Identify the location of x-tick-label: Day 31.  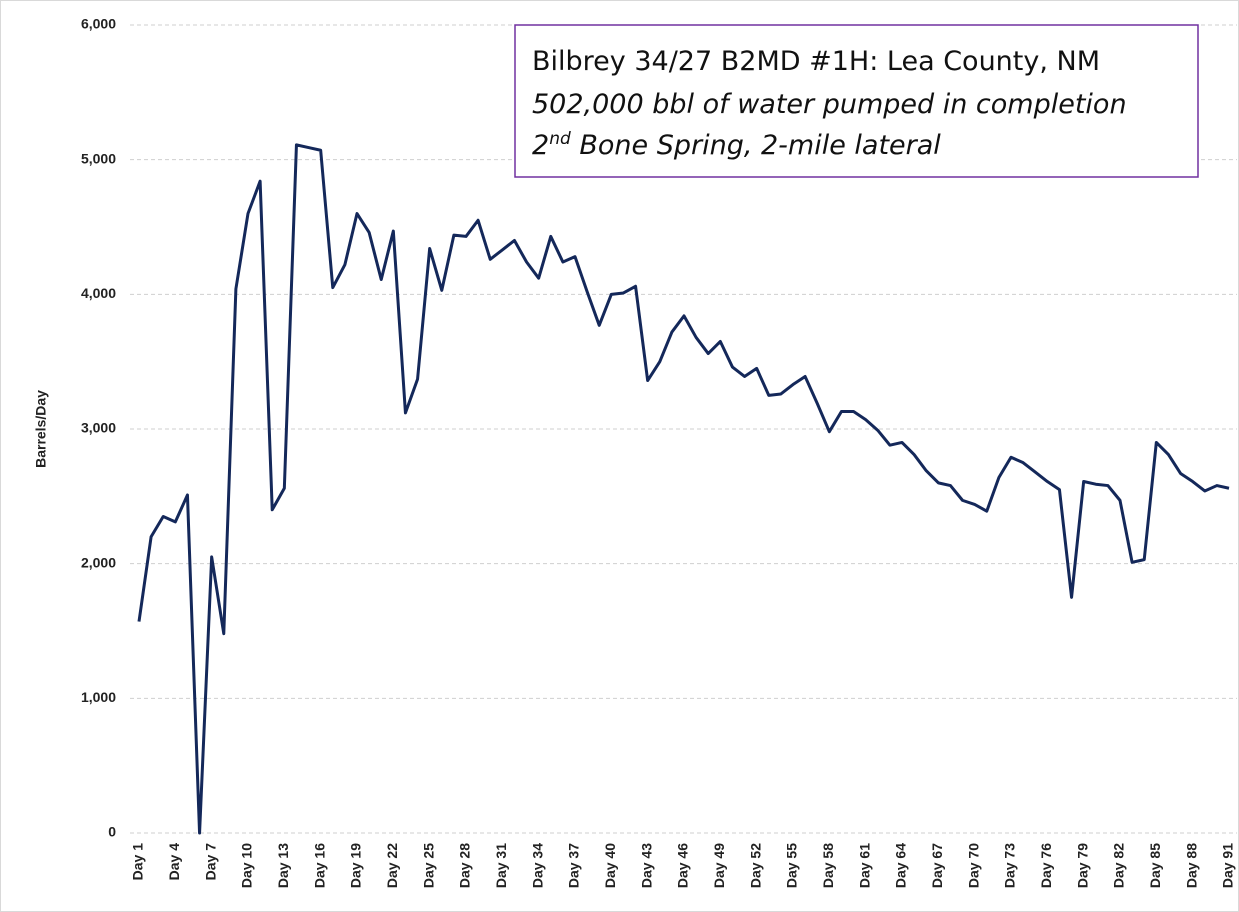
(501, 865).